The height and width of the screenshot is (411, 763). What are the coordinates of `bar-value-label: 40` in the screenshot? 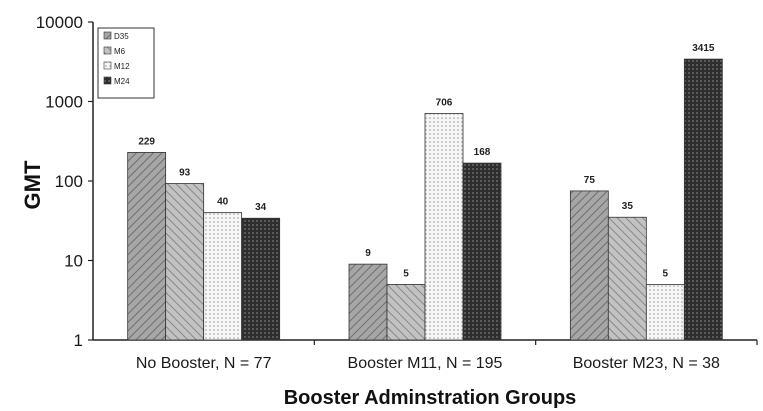 It's located at (223, 202).